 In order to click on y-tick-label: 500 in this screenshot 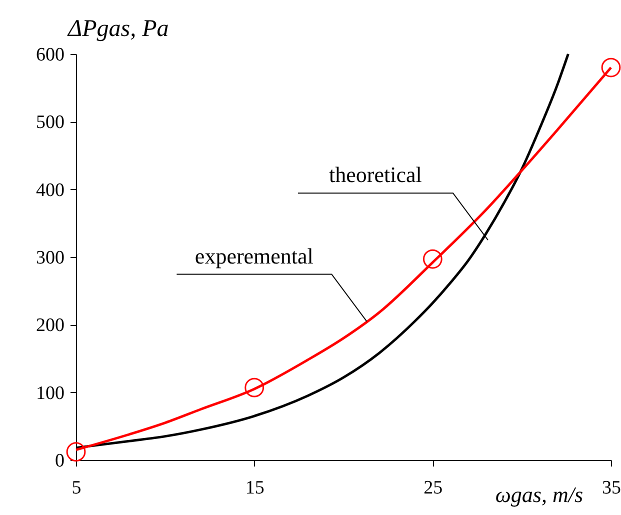, I will do `click(50, 123)`.